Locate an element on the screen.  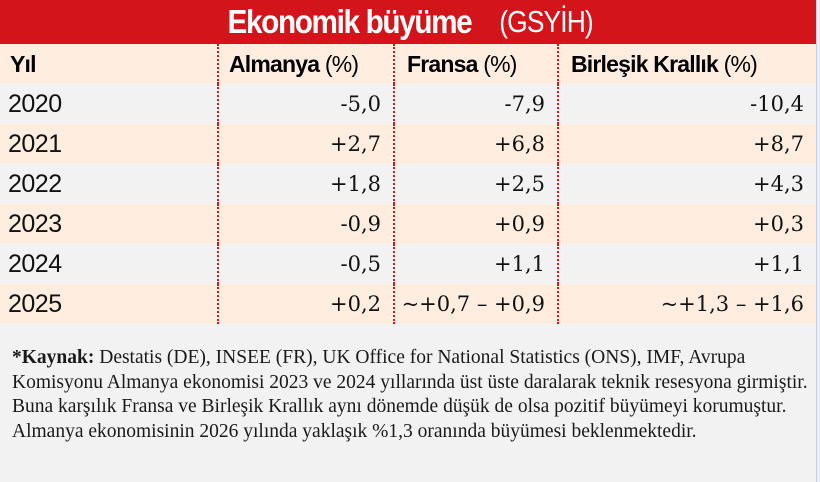
cell-year: 2024 is located at coordinates (35, 263).